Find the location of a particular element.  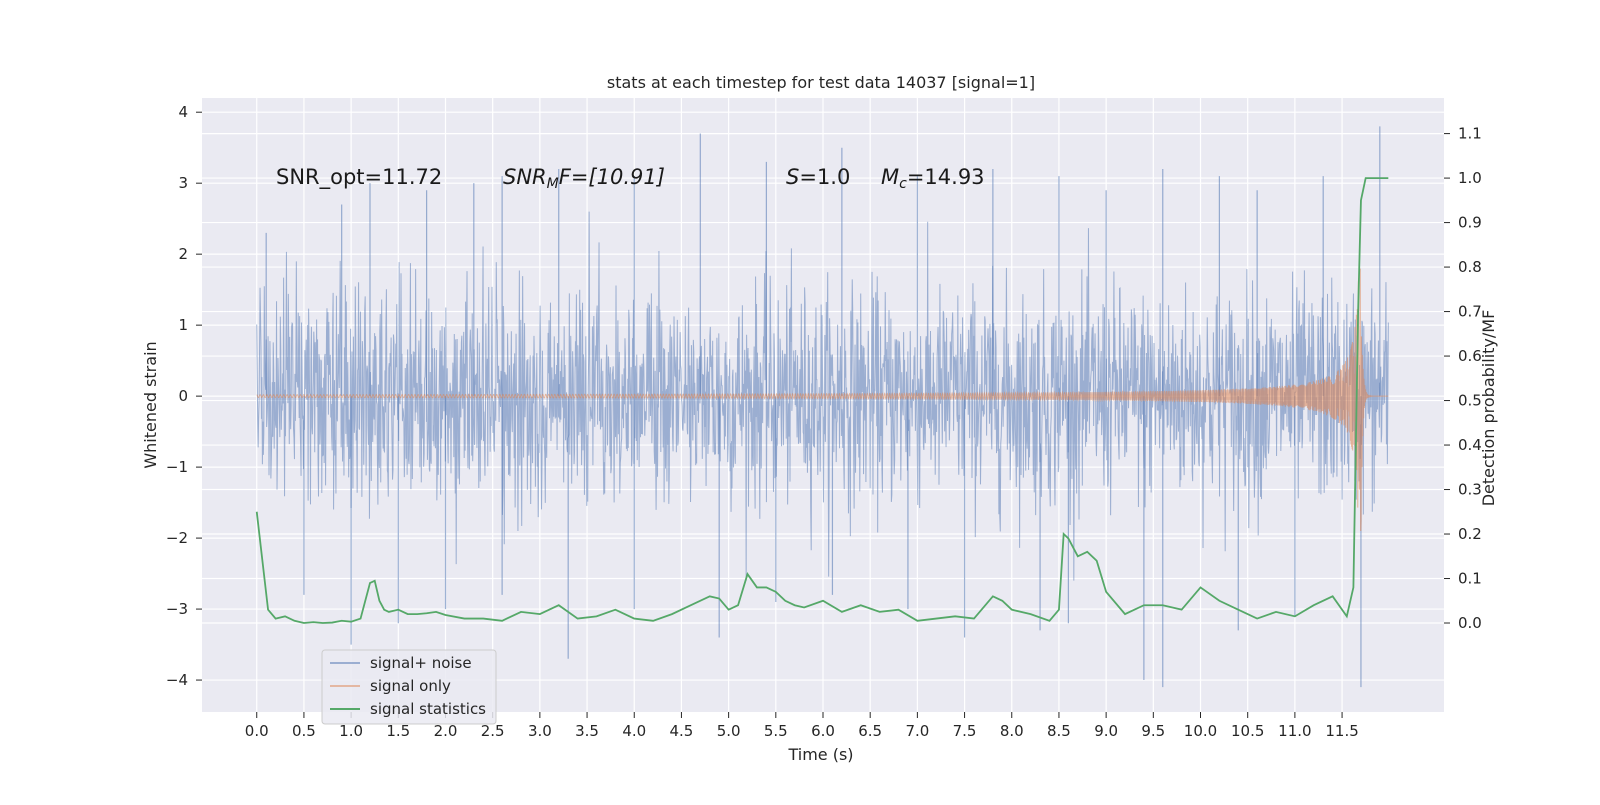

annotation-snr-opt: SNR_opt=11.72 is located at coordinates (359, 177).